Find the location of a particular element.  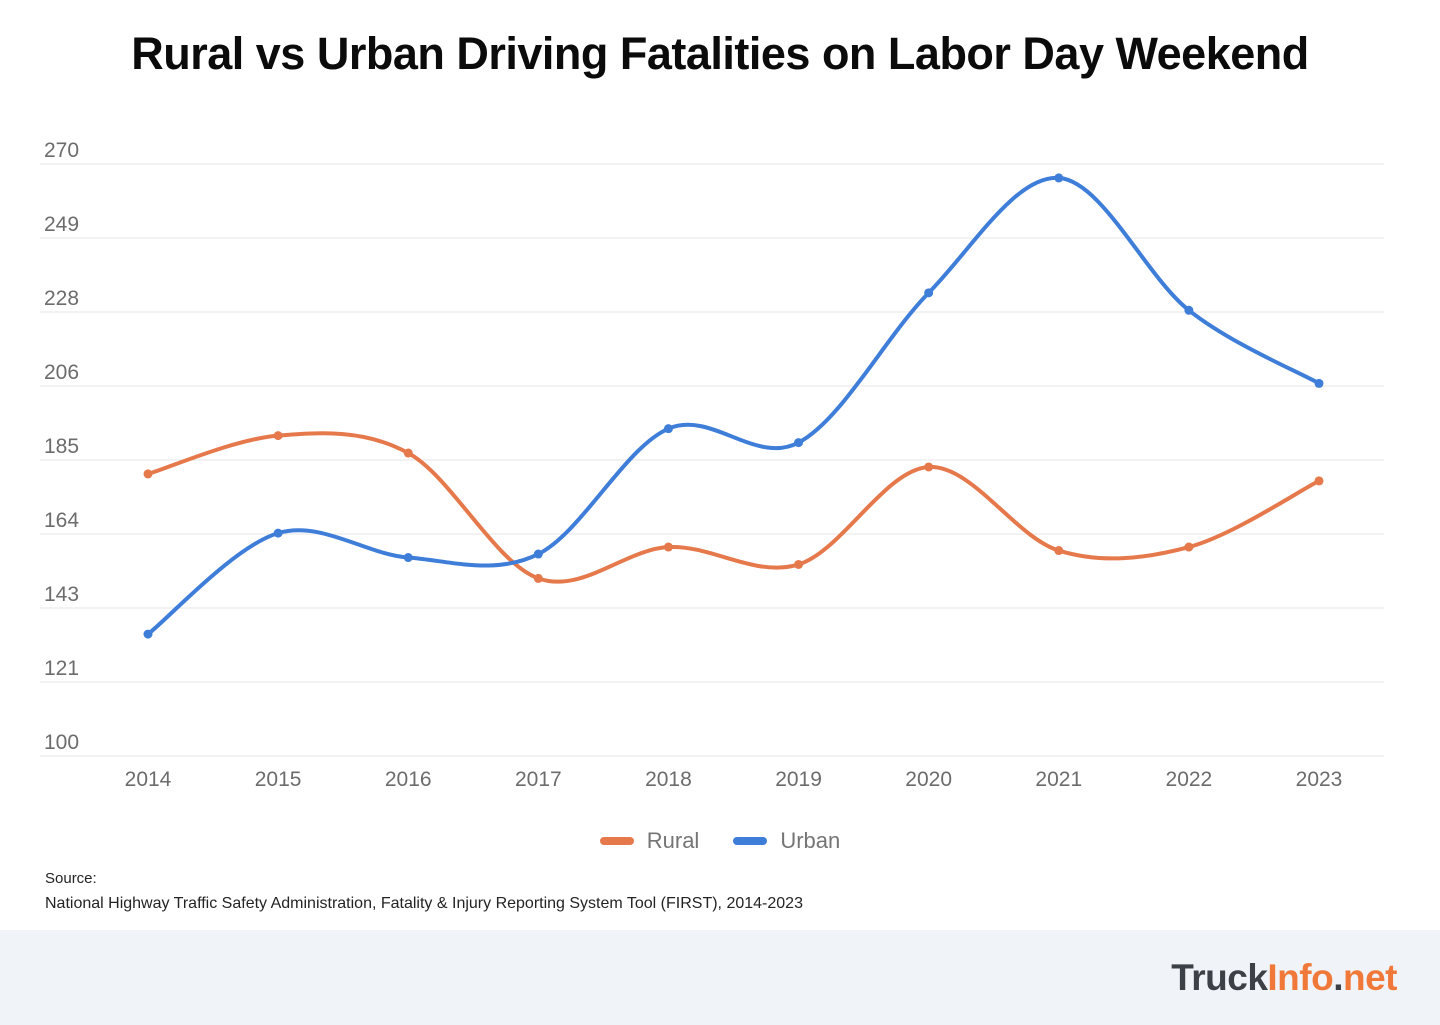

urban-point-2023 is located at coordinates (1319, 383).